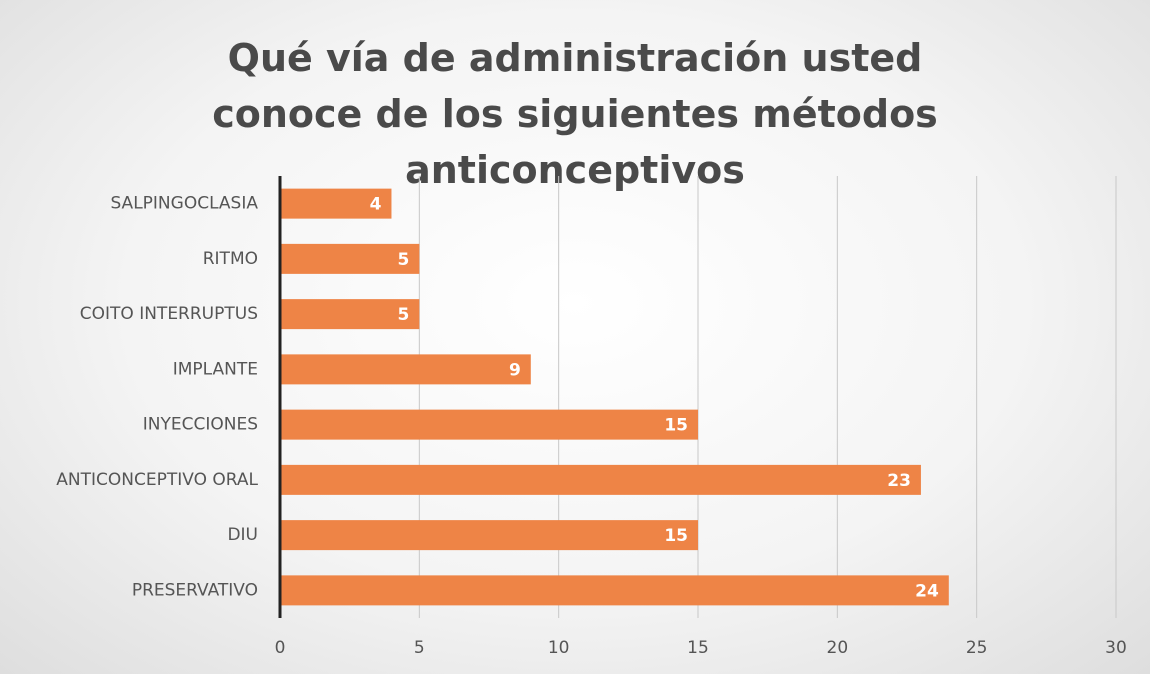 The height and width of the screenshot is (674, 1150). Describe the element at coordinates (215, 369) in the screenshot. I see `y-tick-label: IMPLANTE` at that location.